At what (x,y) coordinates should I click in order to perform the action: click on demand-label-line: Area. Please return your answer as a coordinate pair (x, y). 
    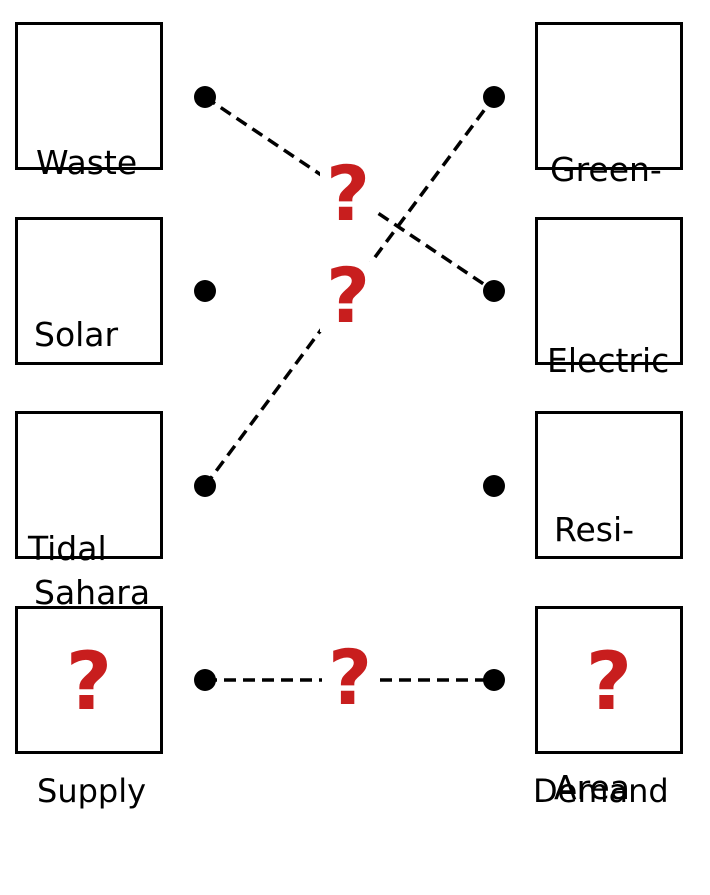
    Looking at the image, I should click on (592, 787).